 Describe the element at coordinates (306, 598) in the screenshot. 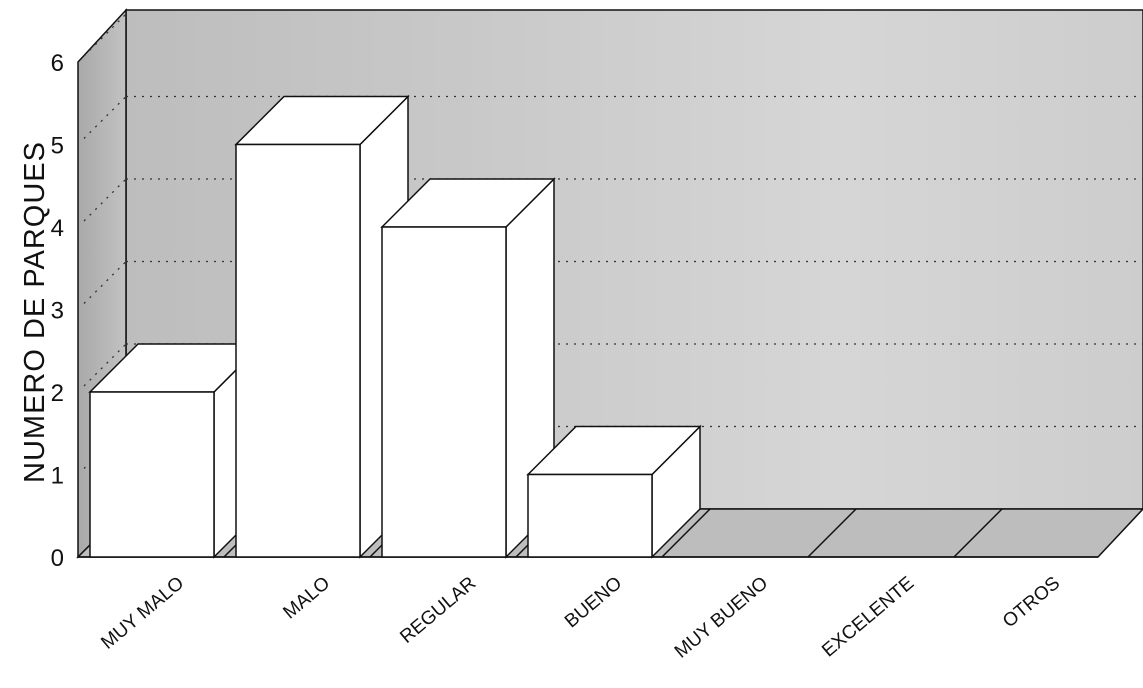

I see `x-tick-label: MALO` at that location.